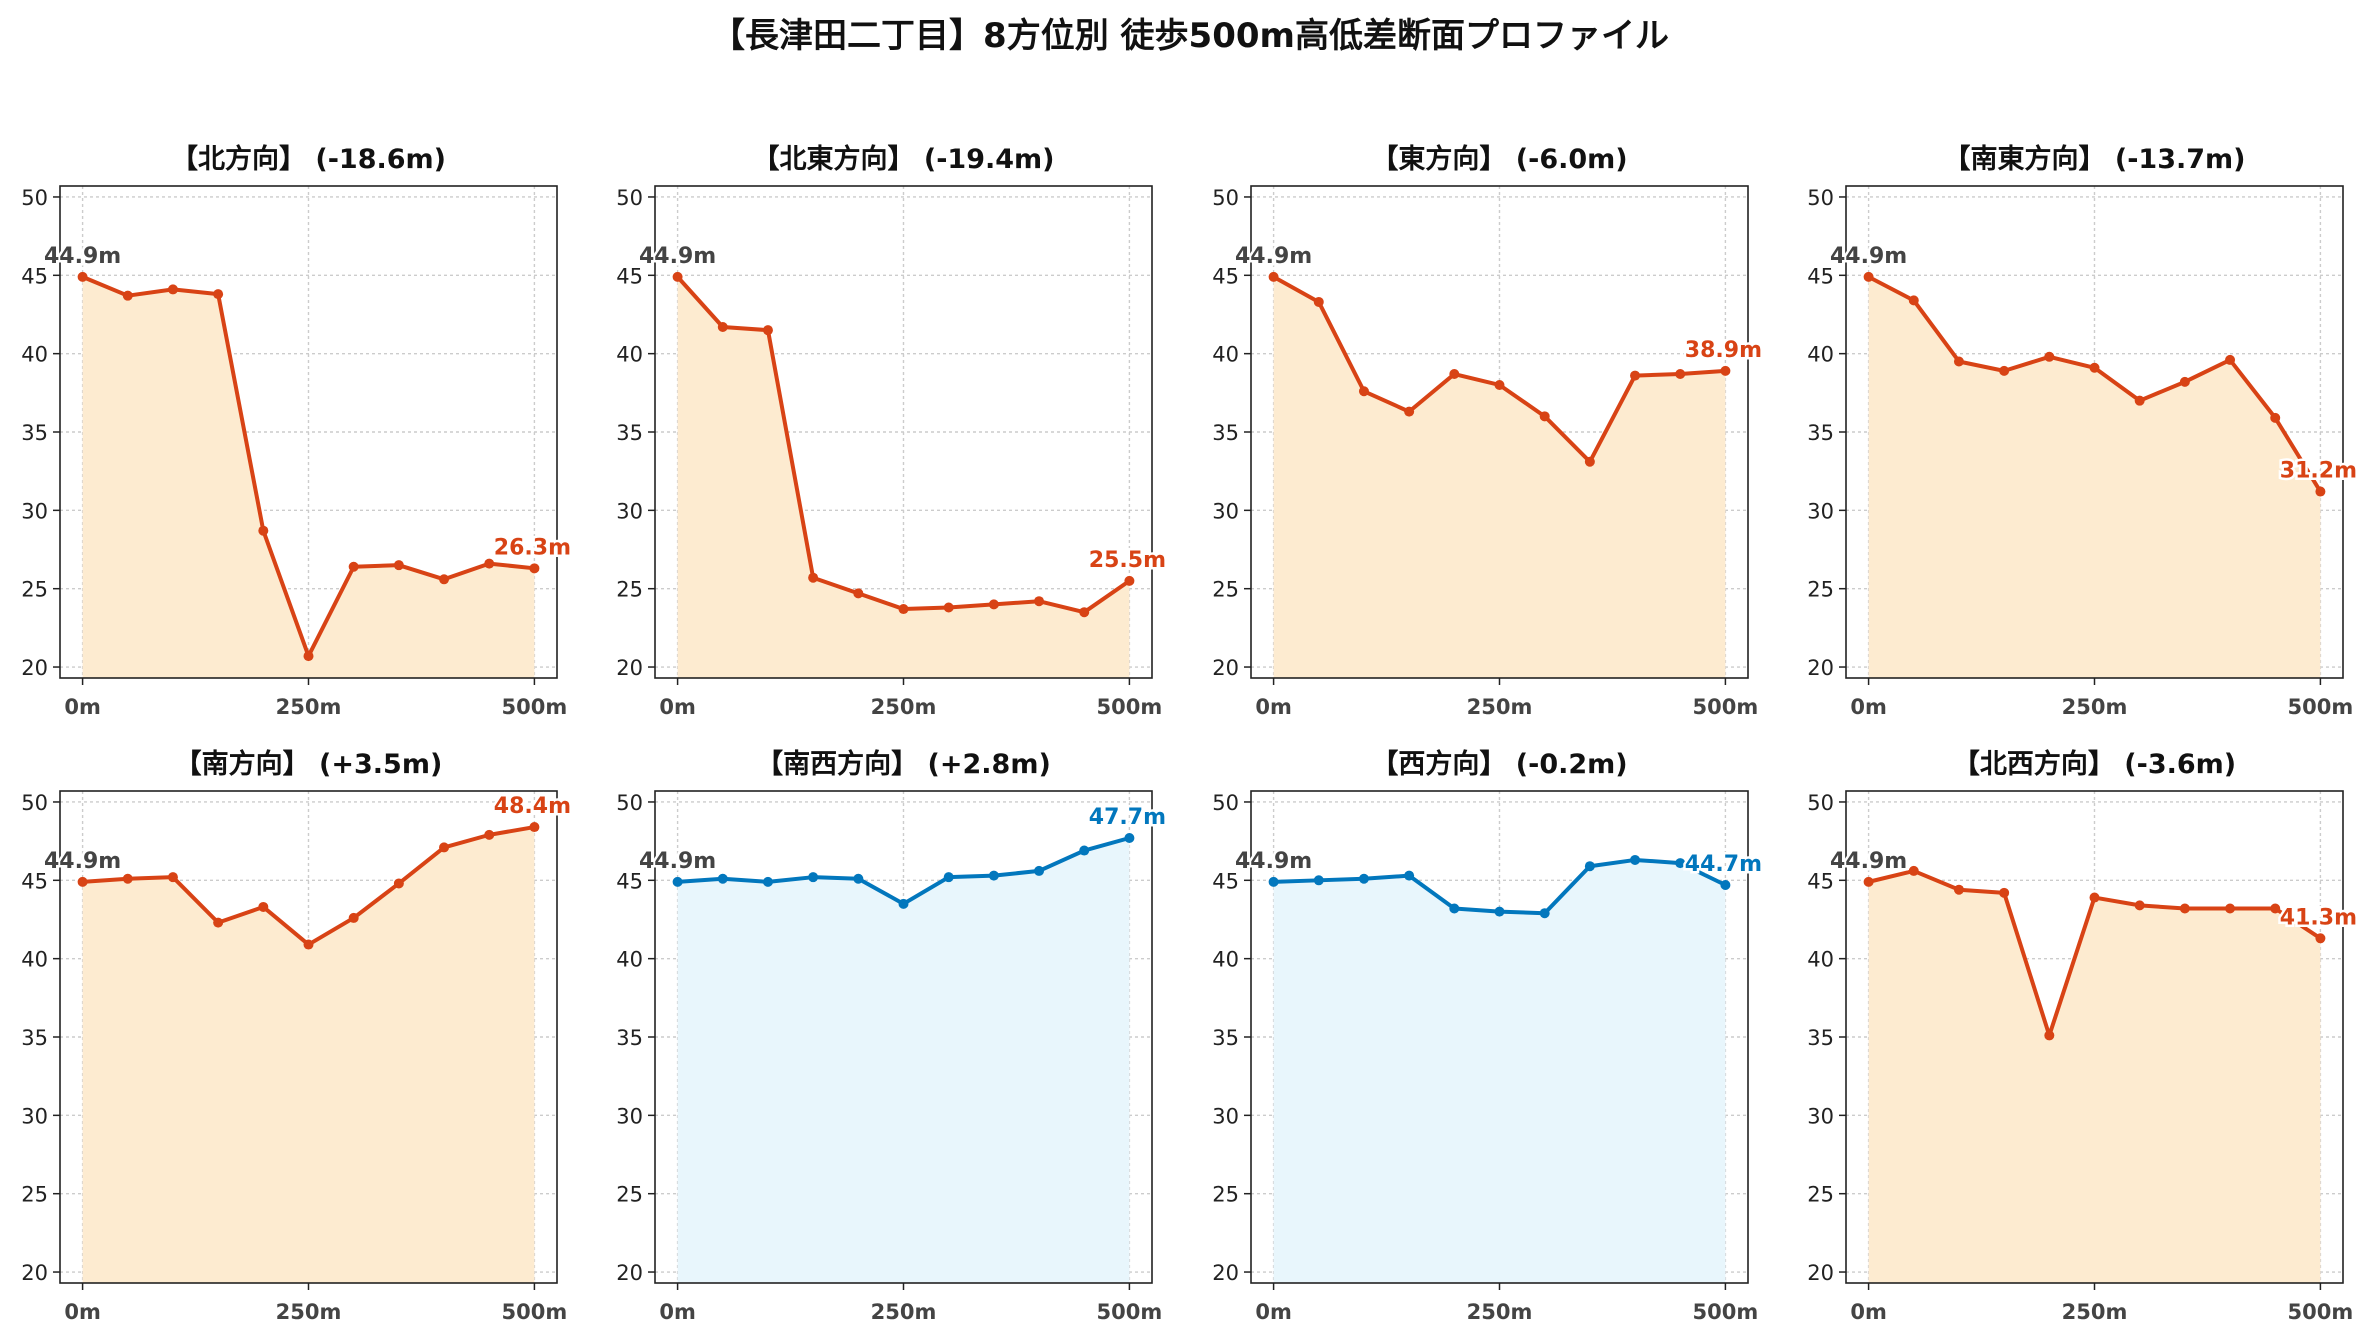 This screenshot has width=2380, height=1340. I want to click on end-label: 47.7m, so click(1127, 817).